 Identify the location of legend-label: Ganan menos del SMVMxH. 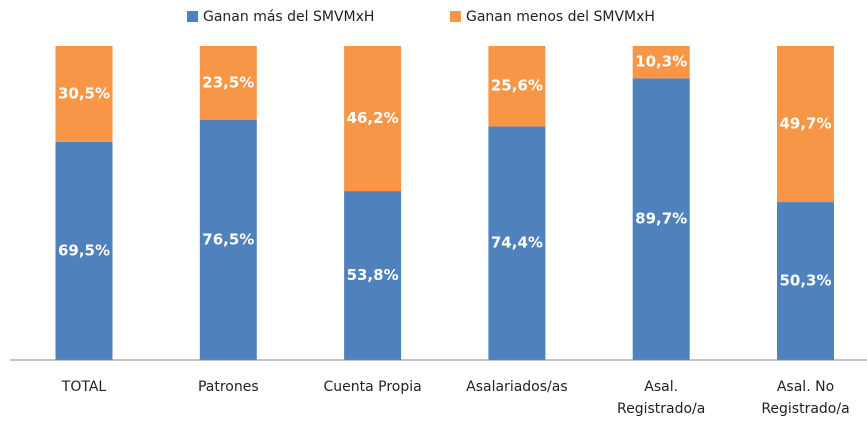
(560, 17).